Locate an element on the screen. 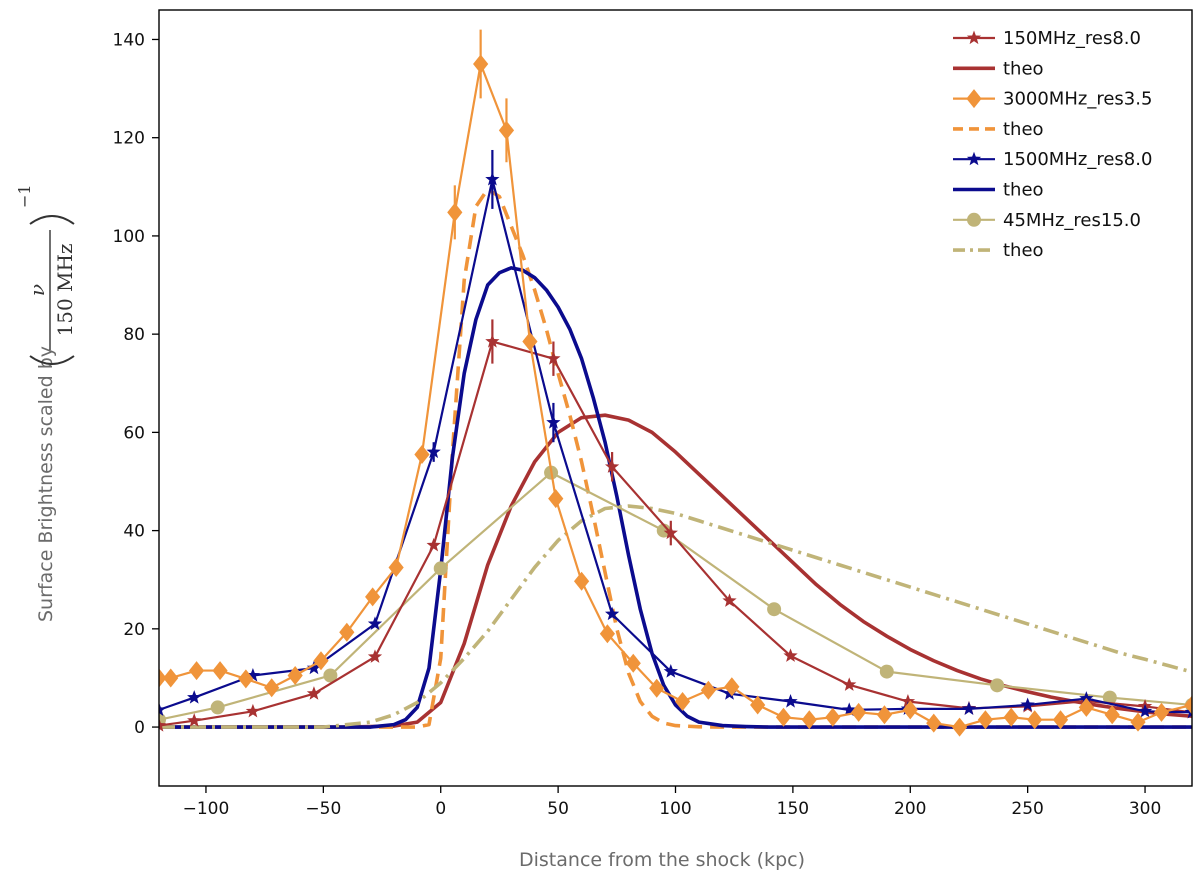  legend-label: 150MHz_res8.0 is located at coordinates (1072, 38).